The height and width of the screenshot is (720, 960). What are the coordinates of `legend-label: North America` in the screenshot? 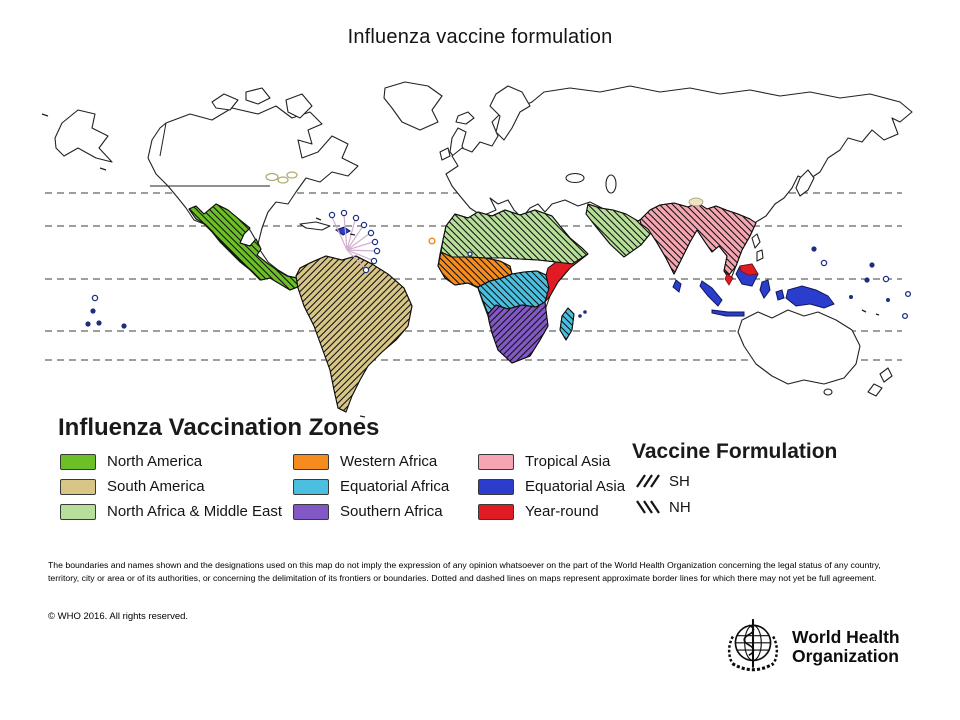 It's located at (155, 461).